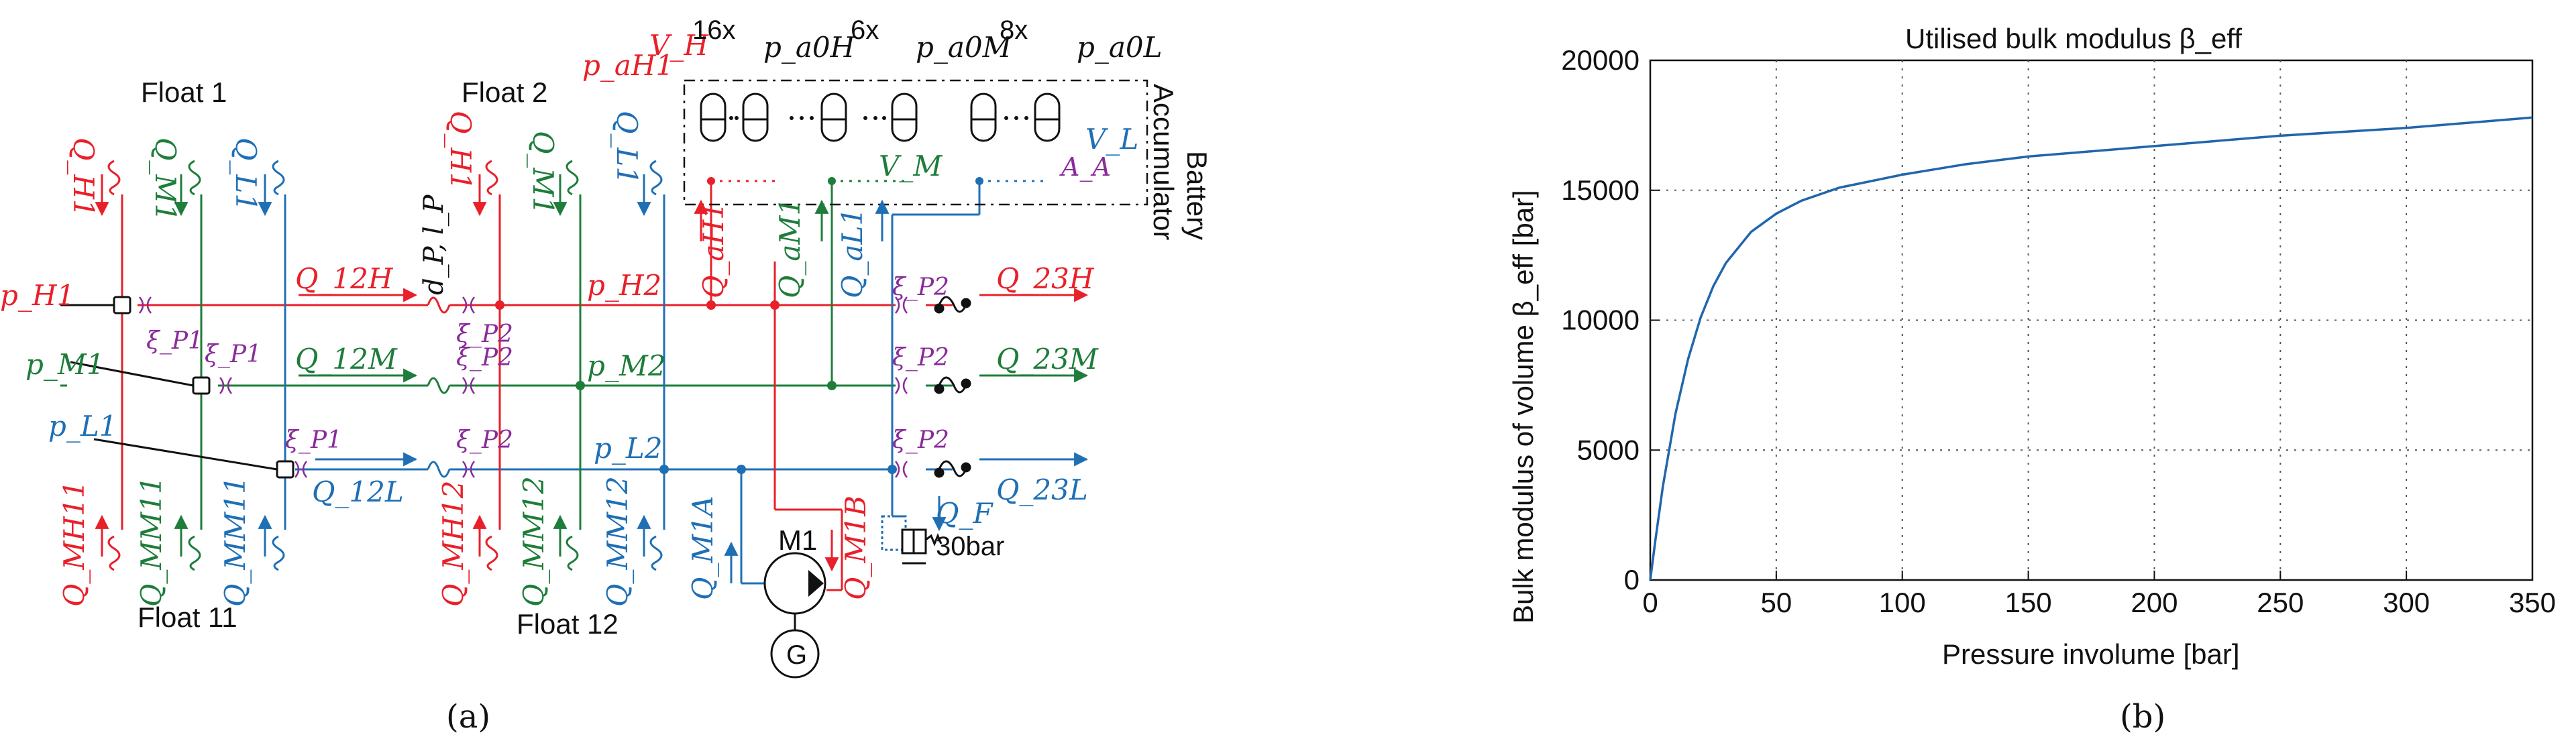 This screenshot has height=753, width=2576. Describe the element at coordinates (714, 30) in the screenshot. I see `label-count-16x: 16x` at that location.